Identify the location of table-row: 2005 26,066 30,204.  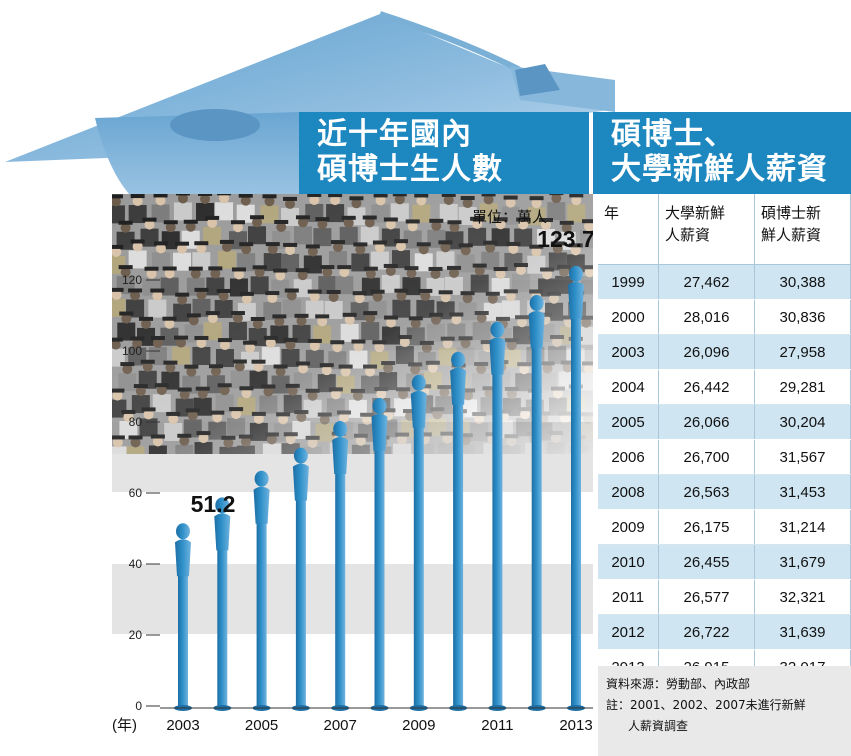
(724, 422).